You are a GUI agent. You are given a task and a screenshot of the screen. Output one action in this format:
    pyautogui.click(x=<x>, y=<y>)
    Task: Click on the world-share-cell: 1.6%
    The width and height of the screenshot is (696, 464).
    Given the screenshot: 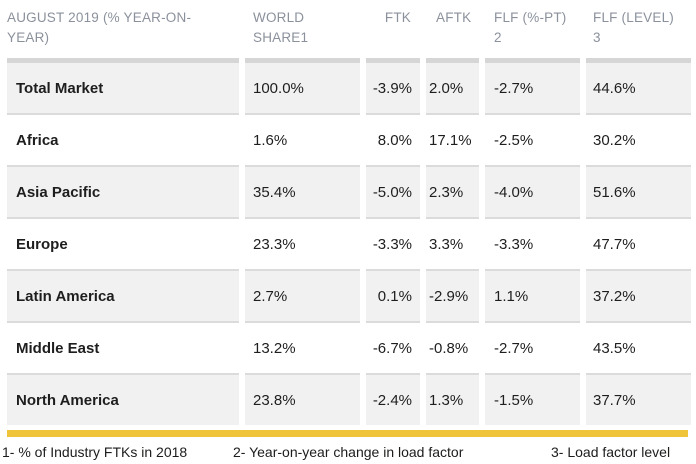 What is the action you would take?
    pyautogui.click(x=302, y=139)
    